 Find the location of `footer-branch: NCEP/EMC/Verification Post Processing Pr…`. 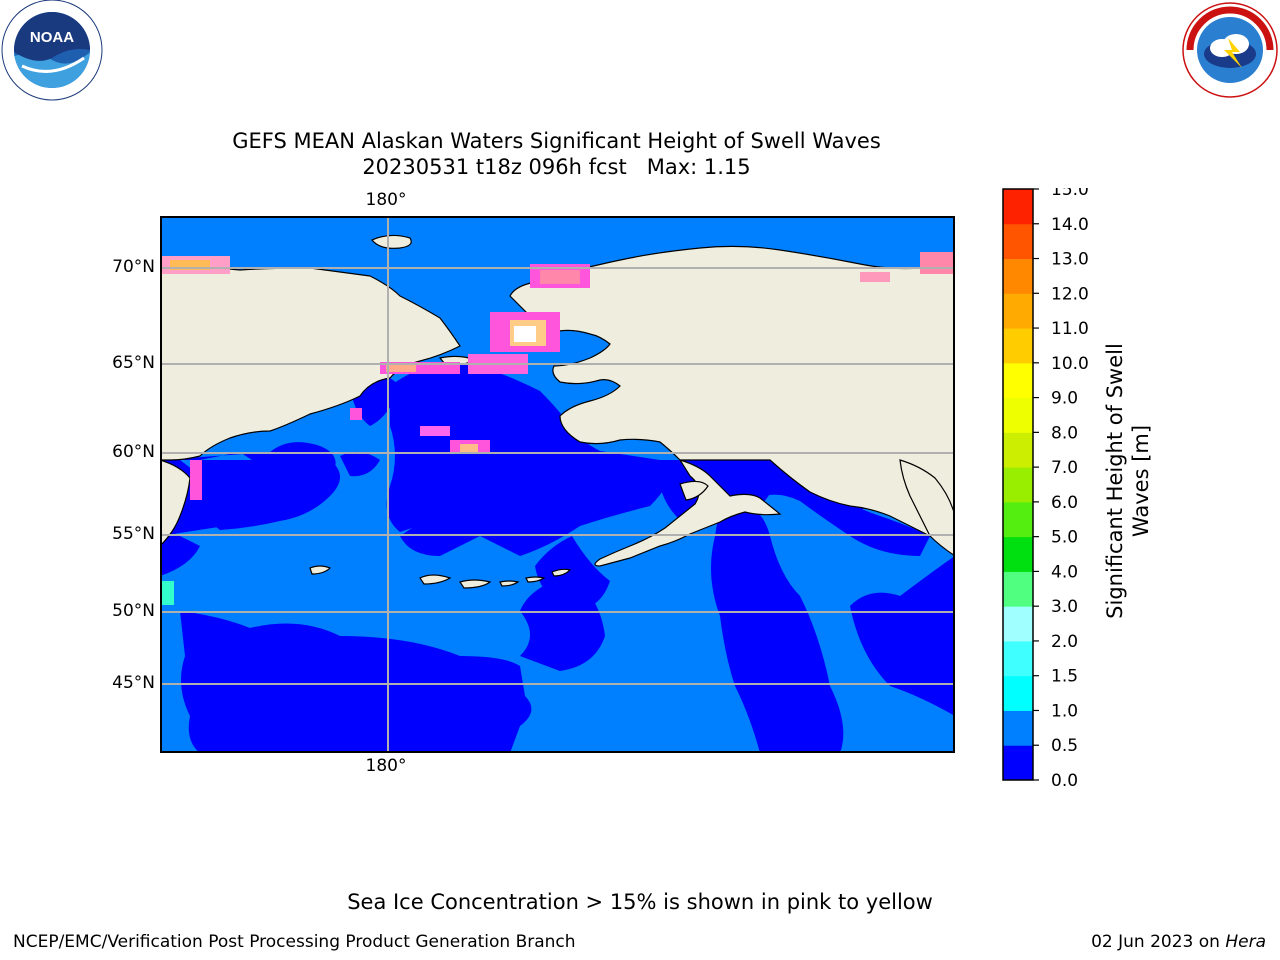

footer-branch: NCEP/EMC/Verification Post Processing Pr… is located at coordinates (294, 942).